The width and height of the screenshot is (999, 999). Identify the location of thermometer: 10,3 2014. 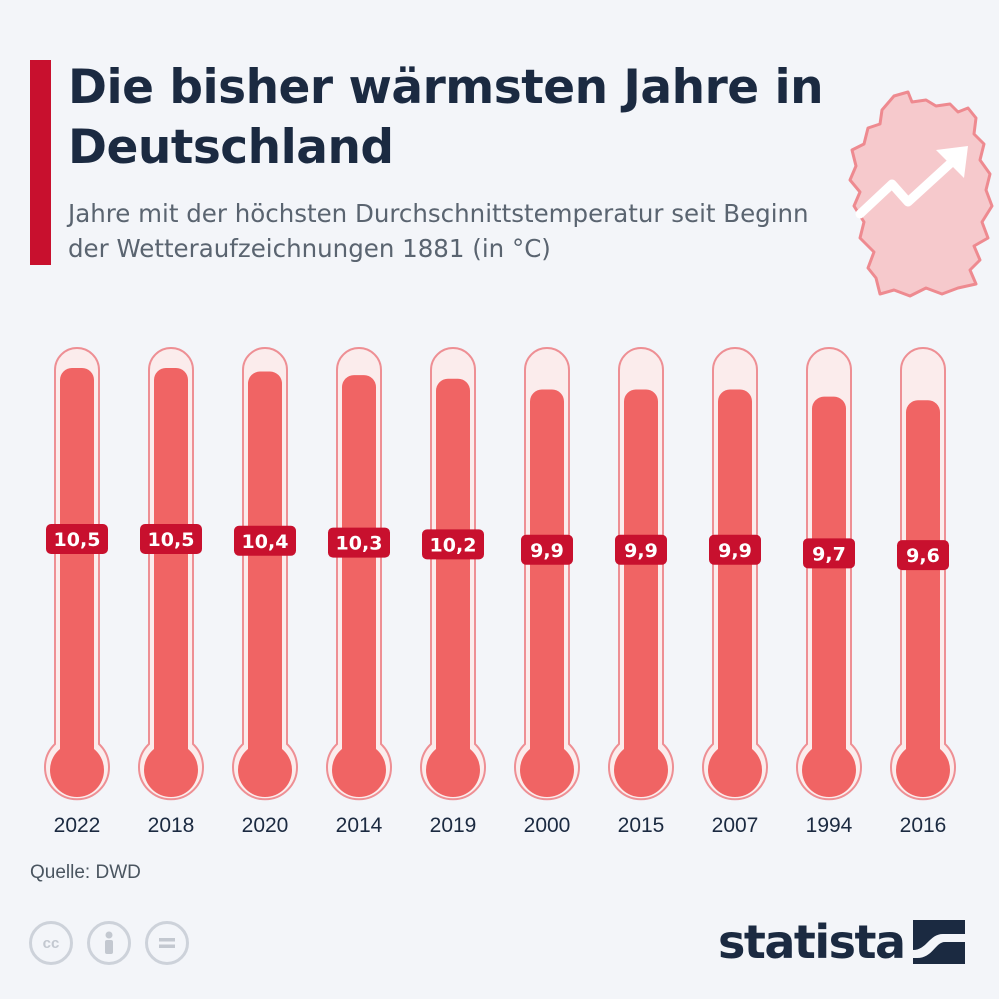
(359, 592).